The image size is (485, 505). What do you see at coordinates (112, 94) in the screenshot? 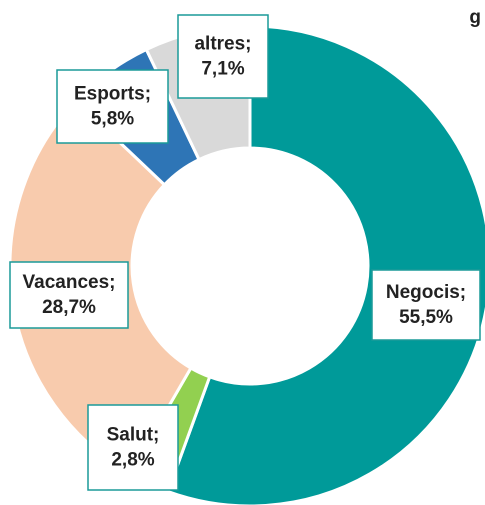
I see `category-label: Esports;` at bounding box center [112, 94].